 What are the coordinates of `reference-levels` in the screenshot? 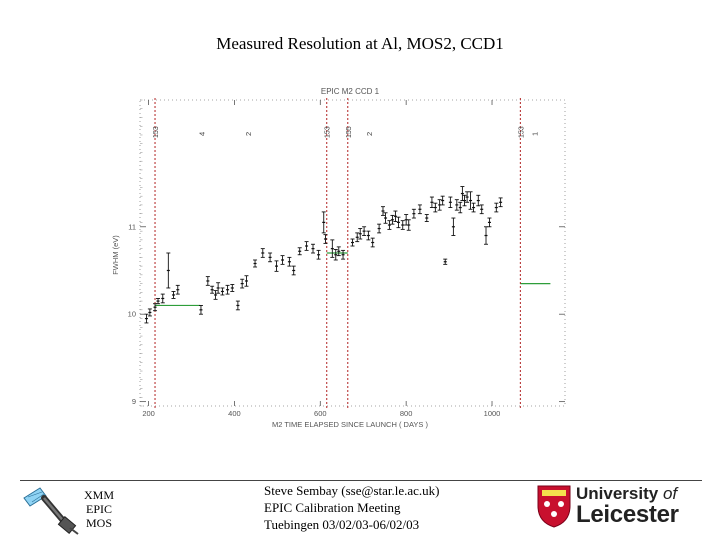 It's located at (353, 279).